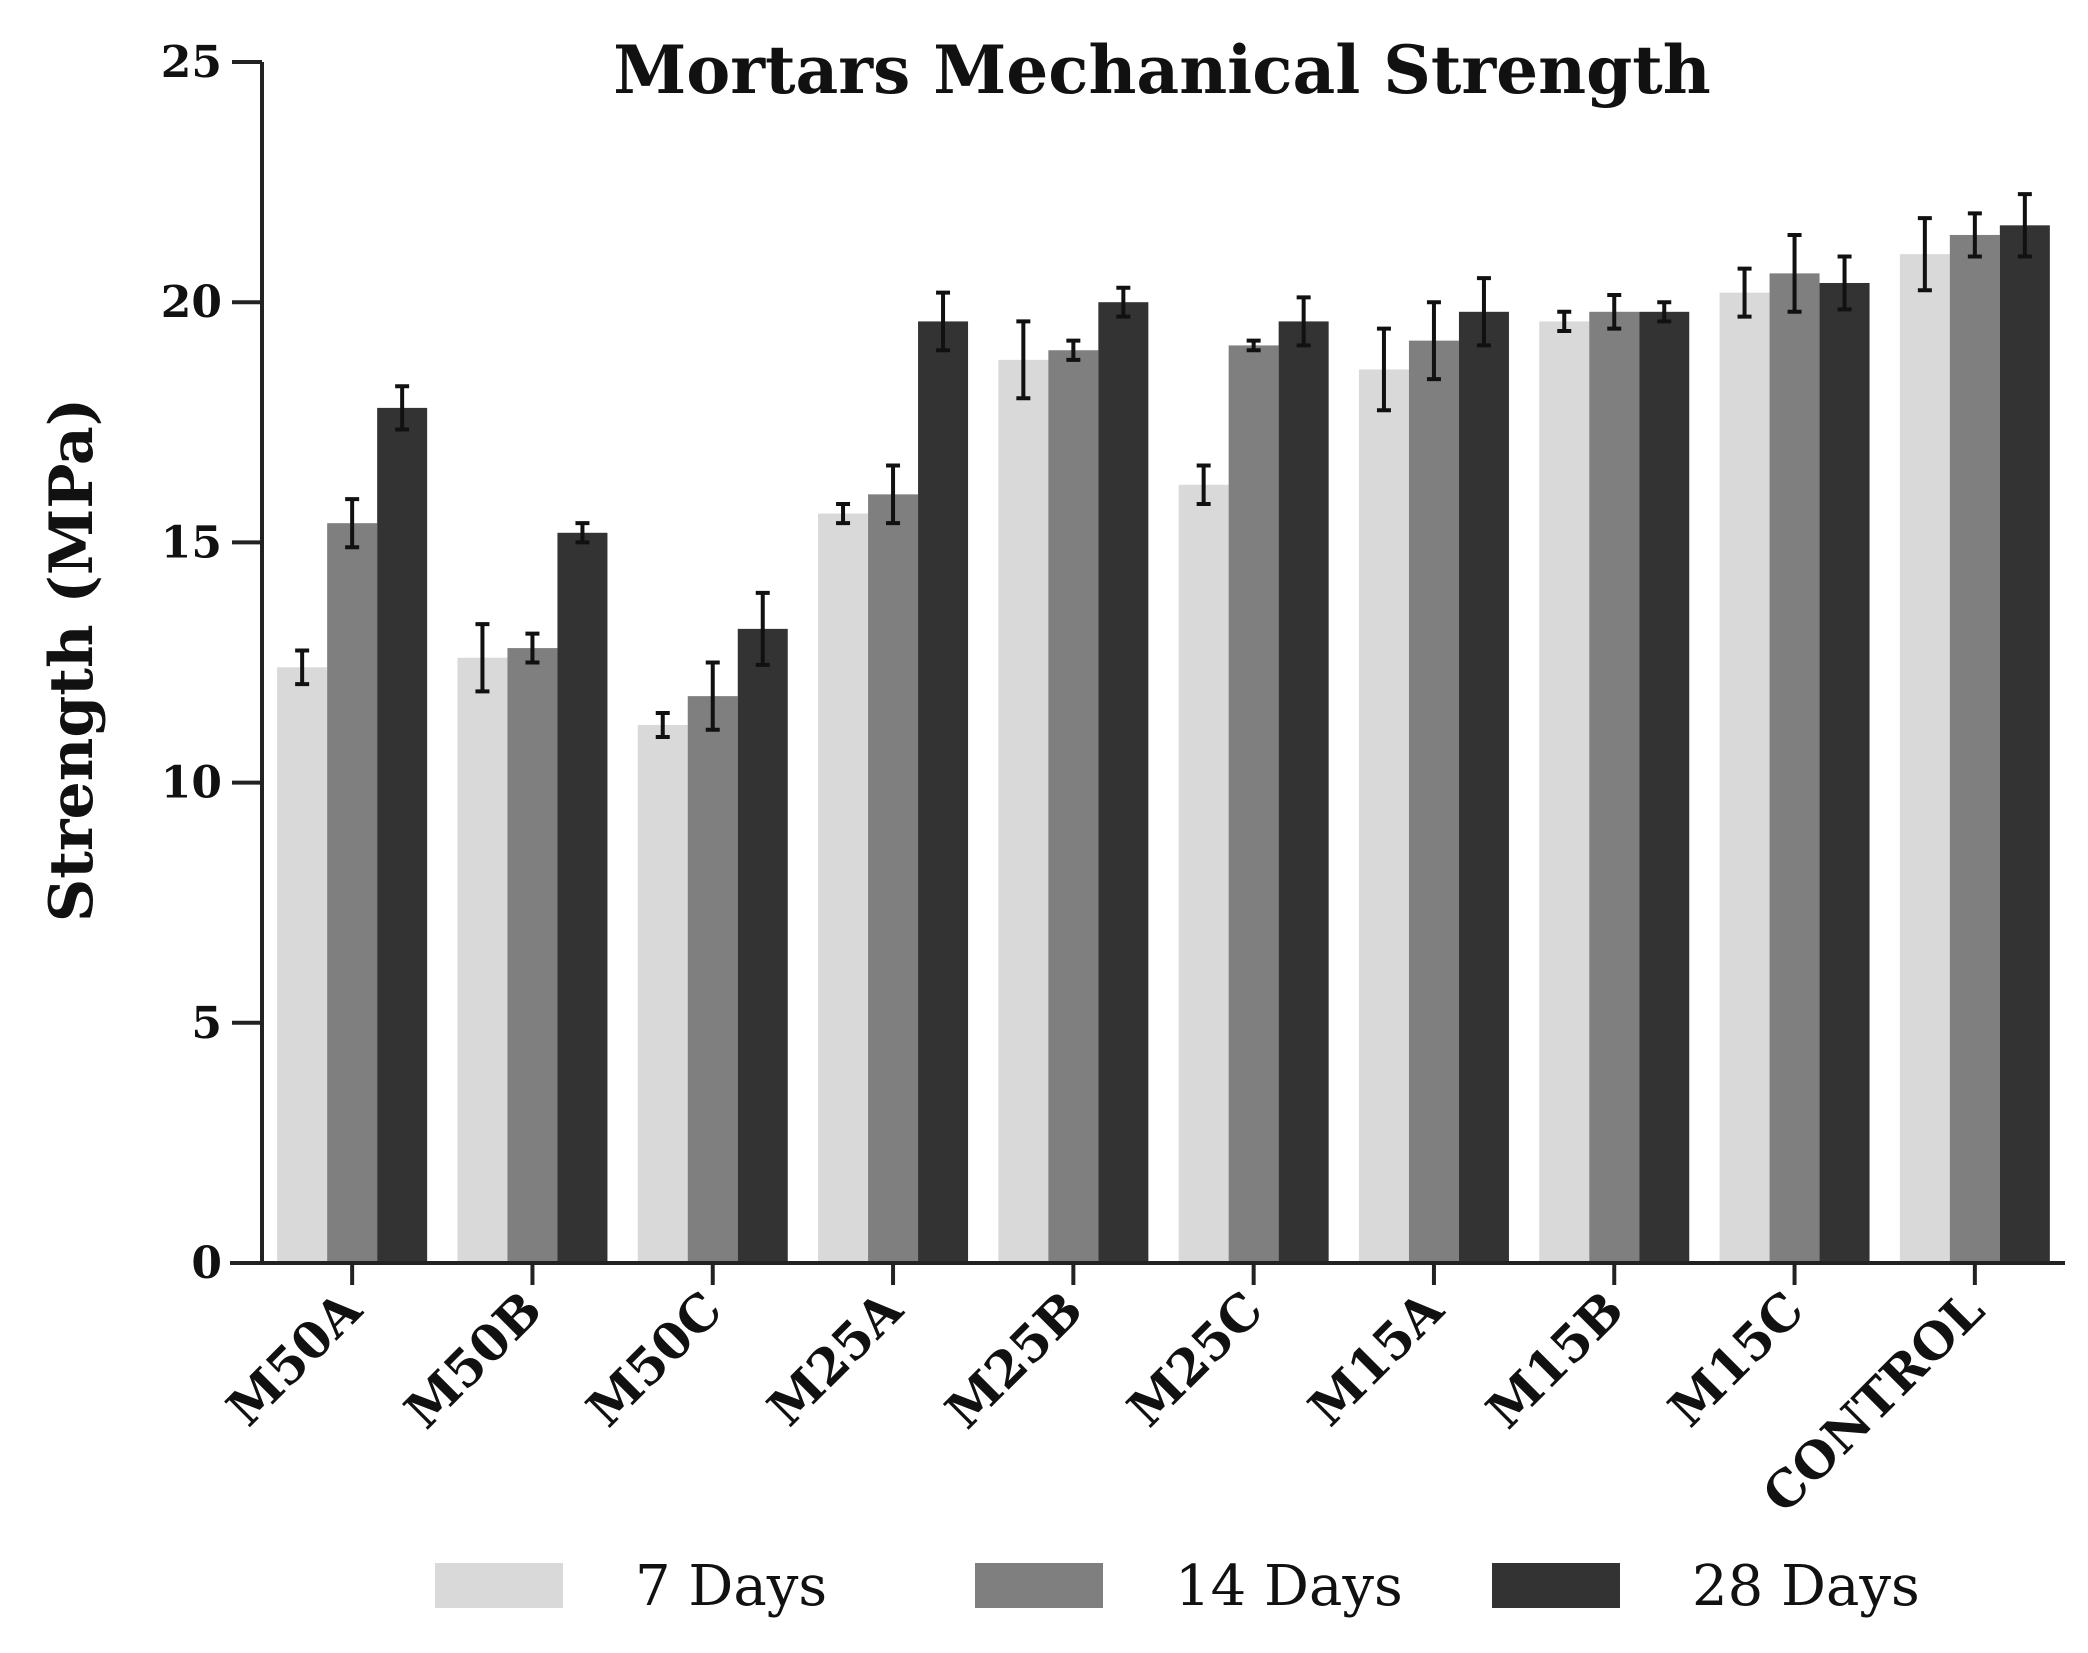 This screenshot has height=1653, width=2088. I want to click on bar-m50a-28-days, so click(402, 835).